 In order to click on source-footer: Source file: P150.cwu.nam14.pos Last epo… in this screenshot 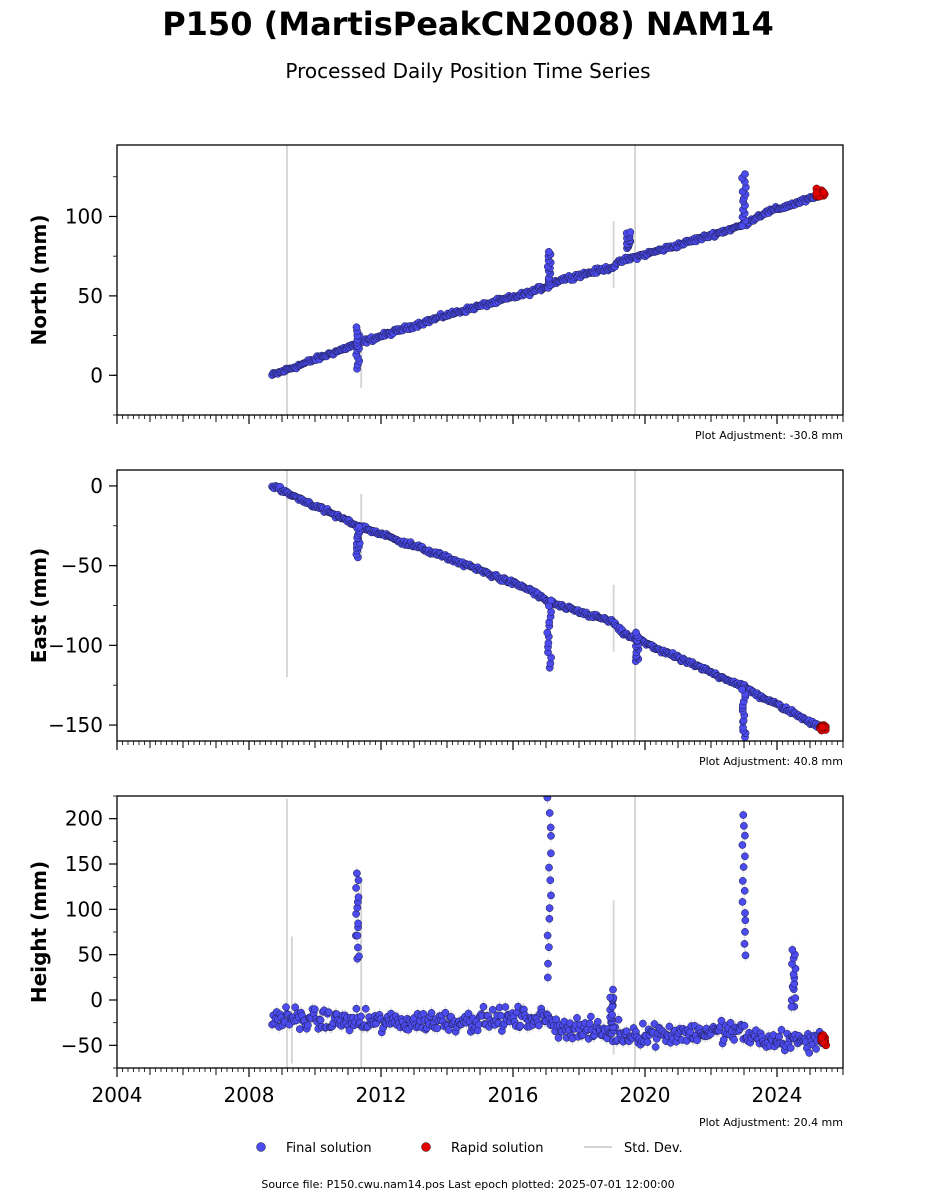, I will do `click(467, 1184)`.